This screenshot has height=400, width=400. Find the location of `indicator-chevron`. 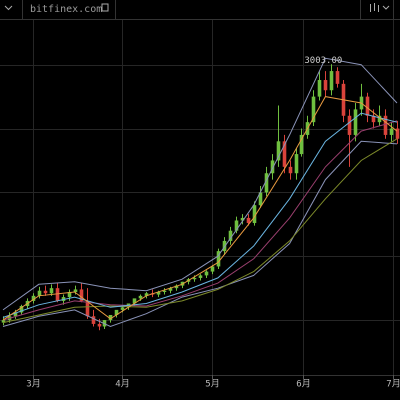

indicator-chevron is located at coordinates (386, 7).